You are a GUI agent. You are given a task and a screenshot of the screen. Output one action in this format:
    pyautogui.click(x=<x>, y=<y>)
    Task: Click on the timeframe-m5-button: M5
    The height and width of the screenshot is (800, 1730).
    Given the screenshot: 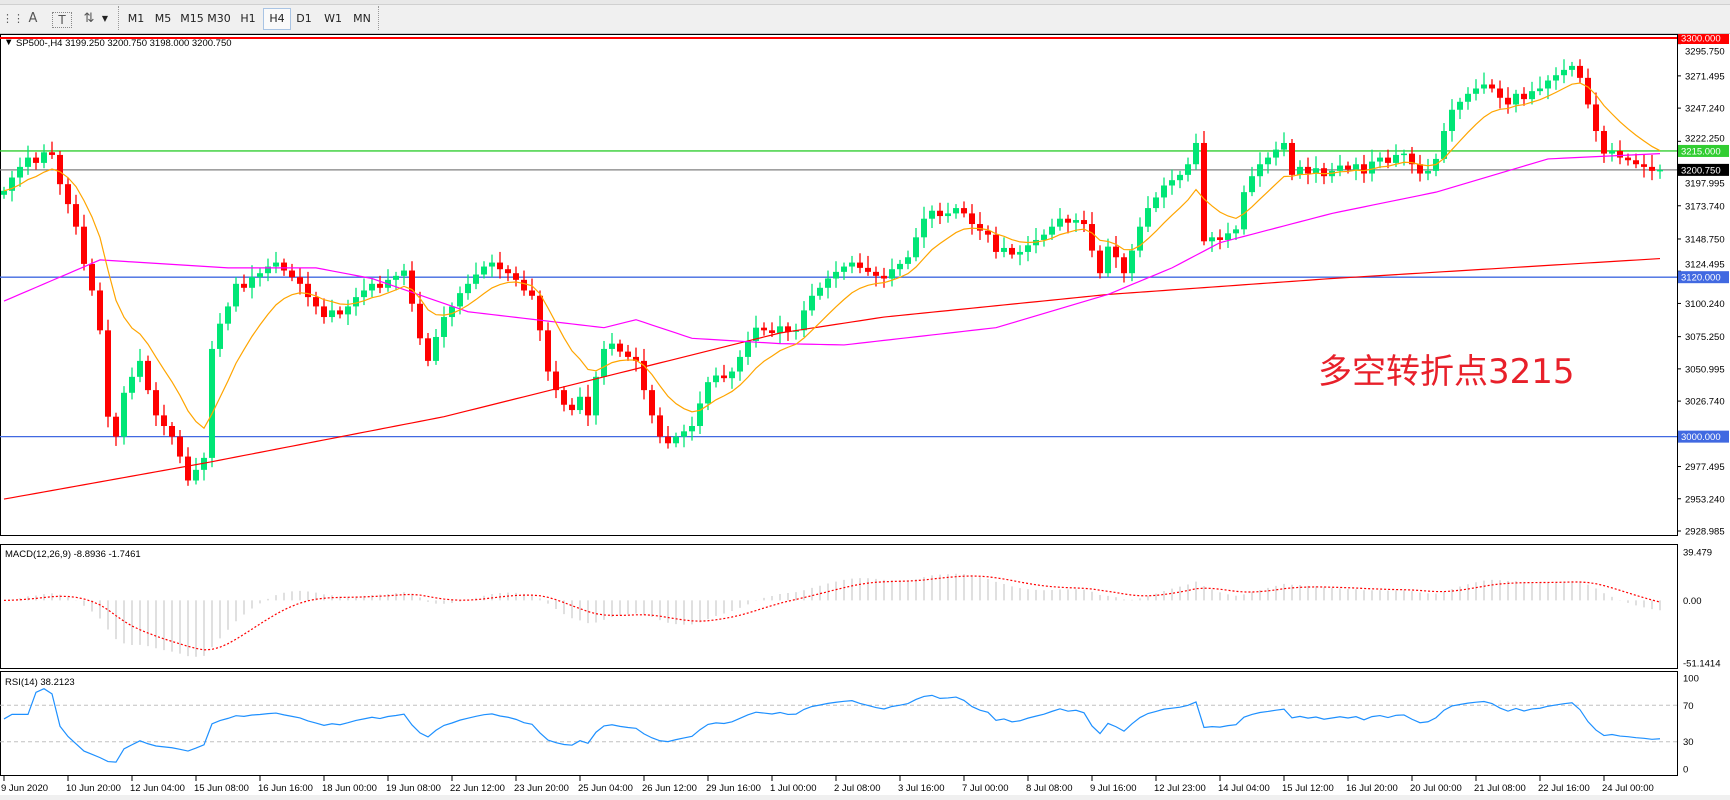 What is the action you would take?
    pyautogui.click(x=163, y=18)
    